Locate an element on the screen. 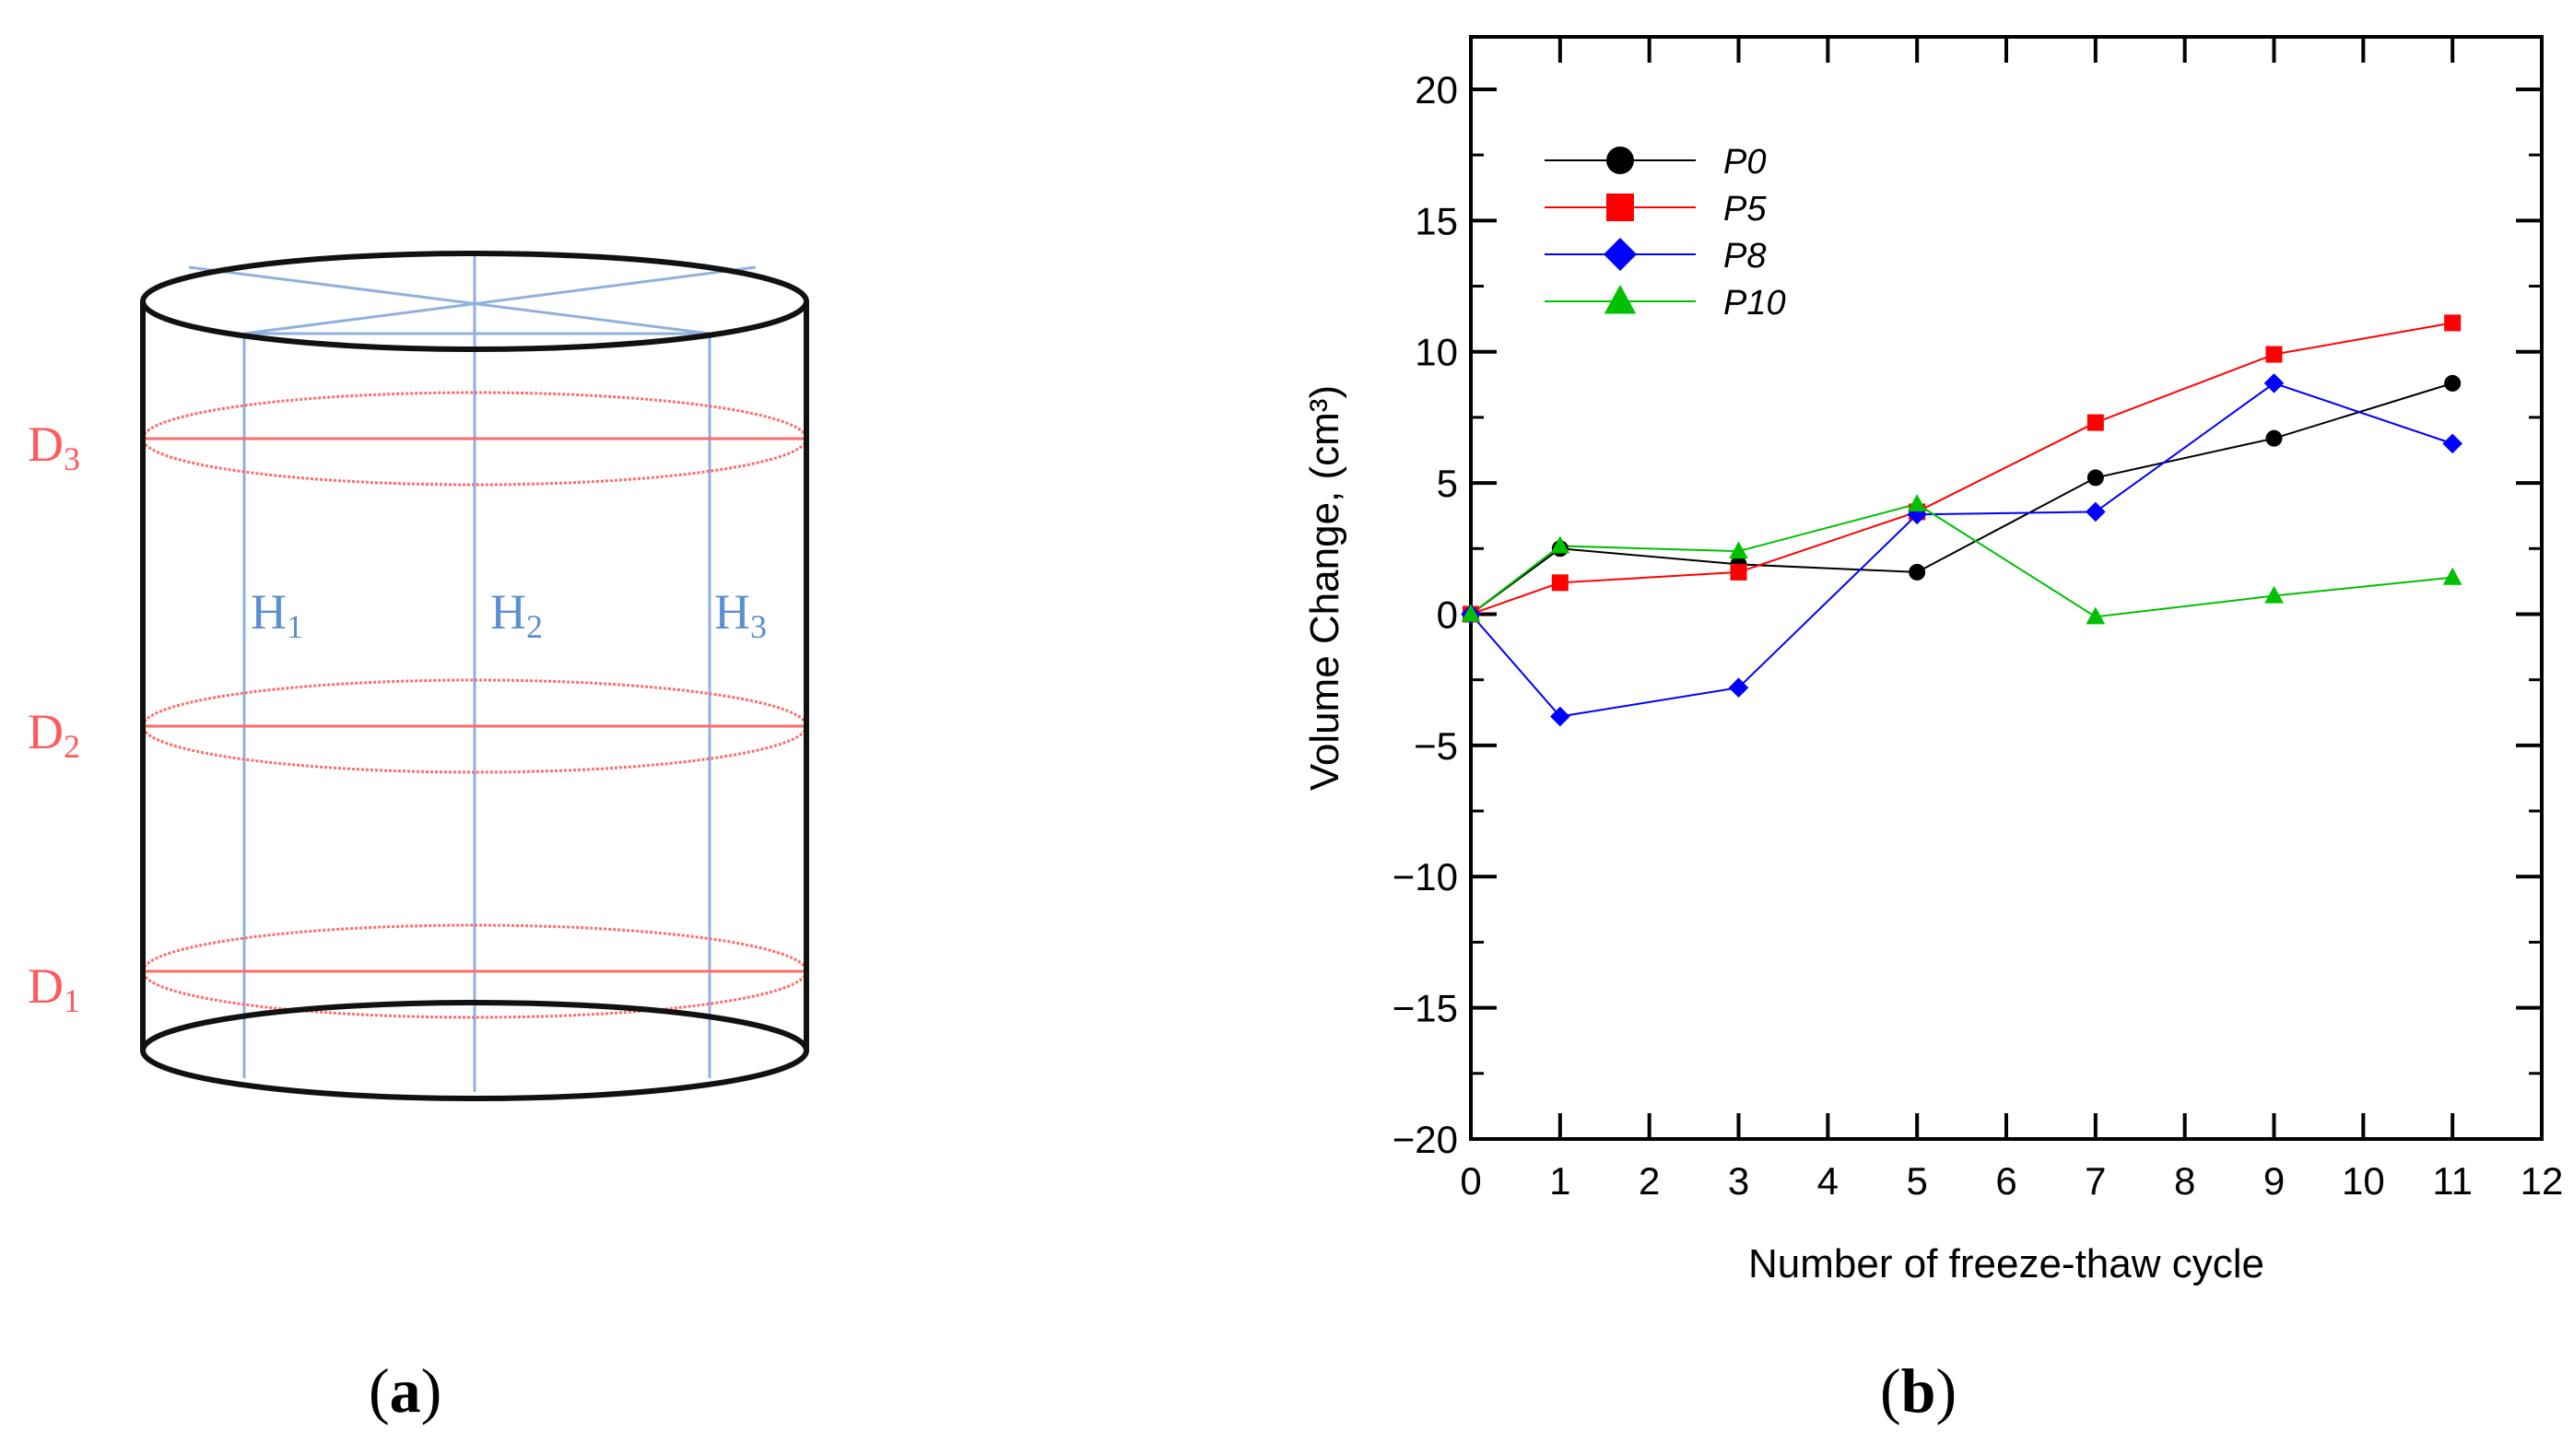  legend-marker-p5 is located at coordinates (1620, 207).